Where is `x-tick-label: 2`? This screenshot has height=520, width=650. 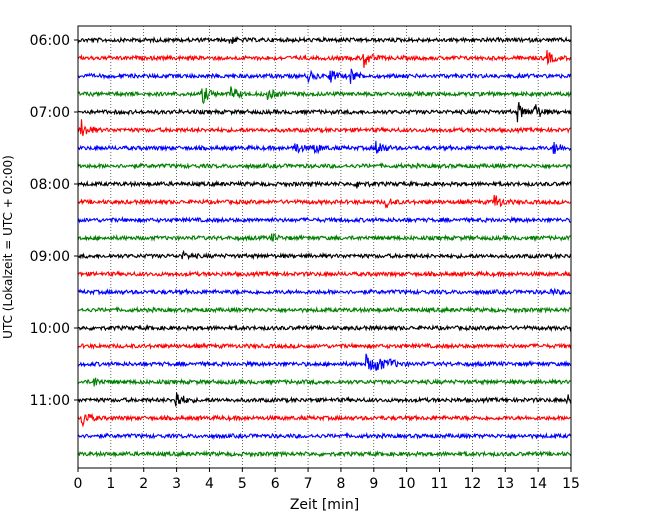 x-tick-label: 2 is located at coordinates (143, 484).